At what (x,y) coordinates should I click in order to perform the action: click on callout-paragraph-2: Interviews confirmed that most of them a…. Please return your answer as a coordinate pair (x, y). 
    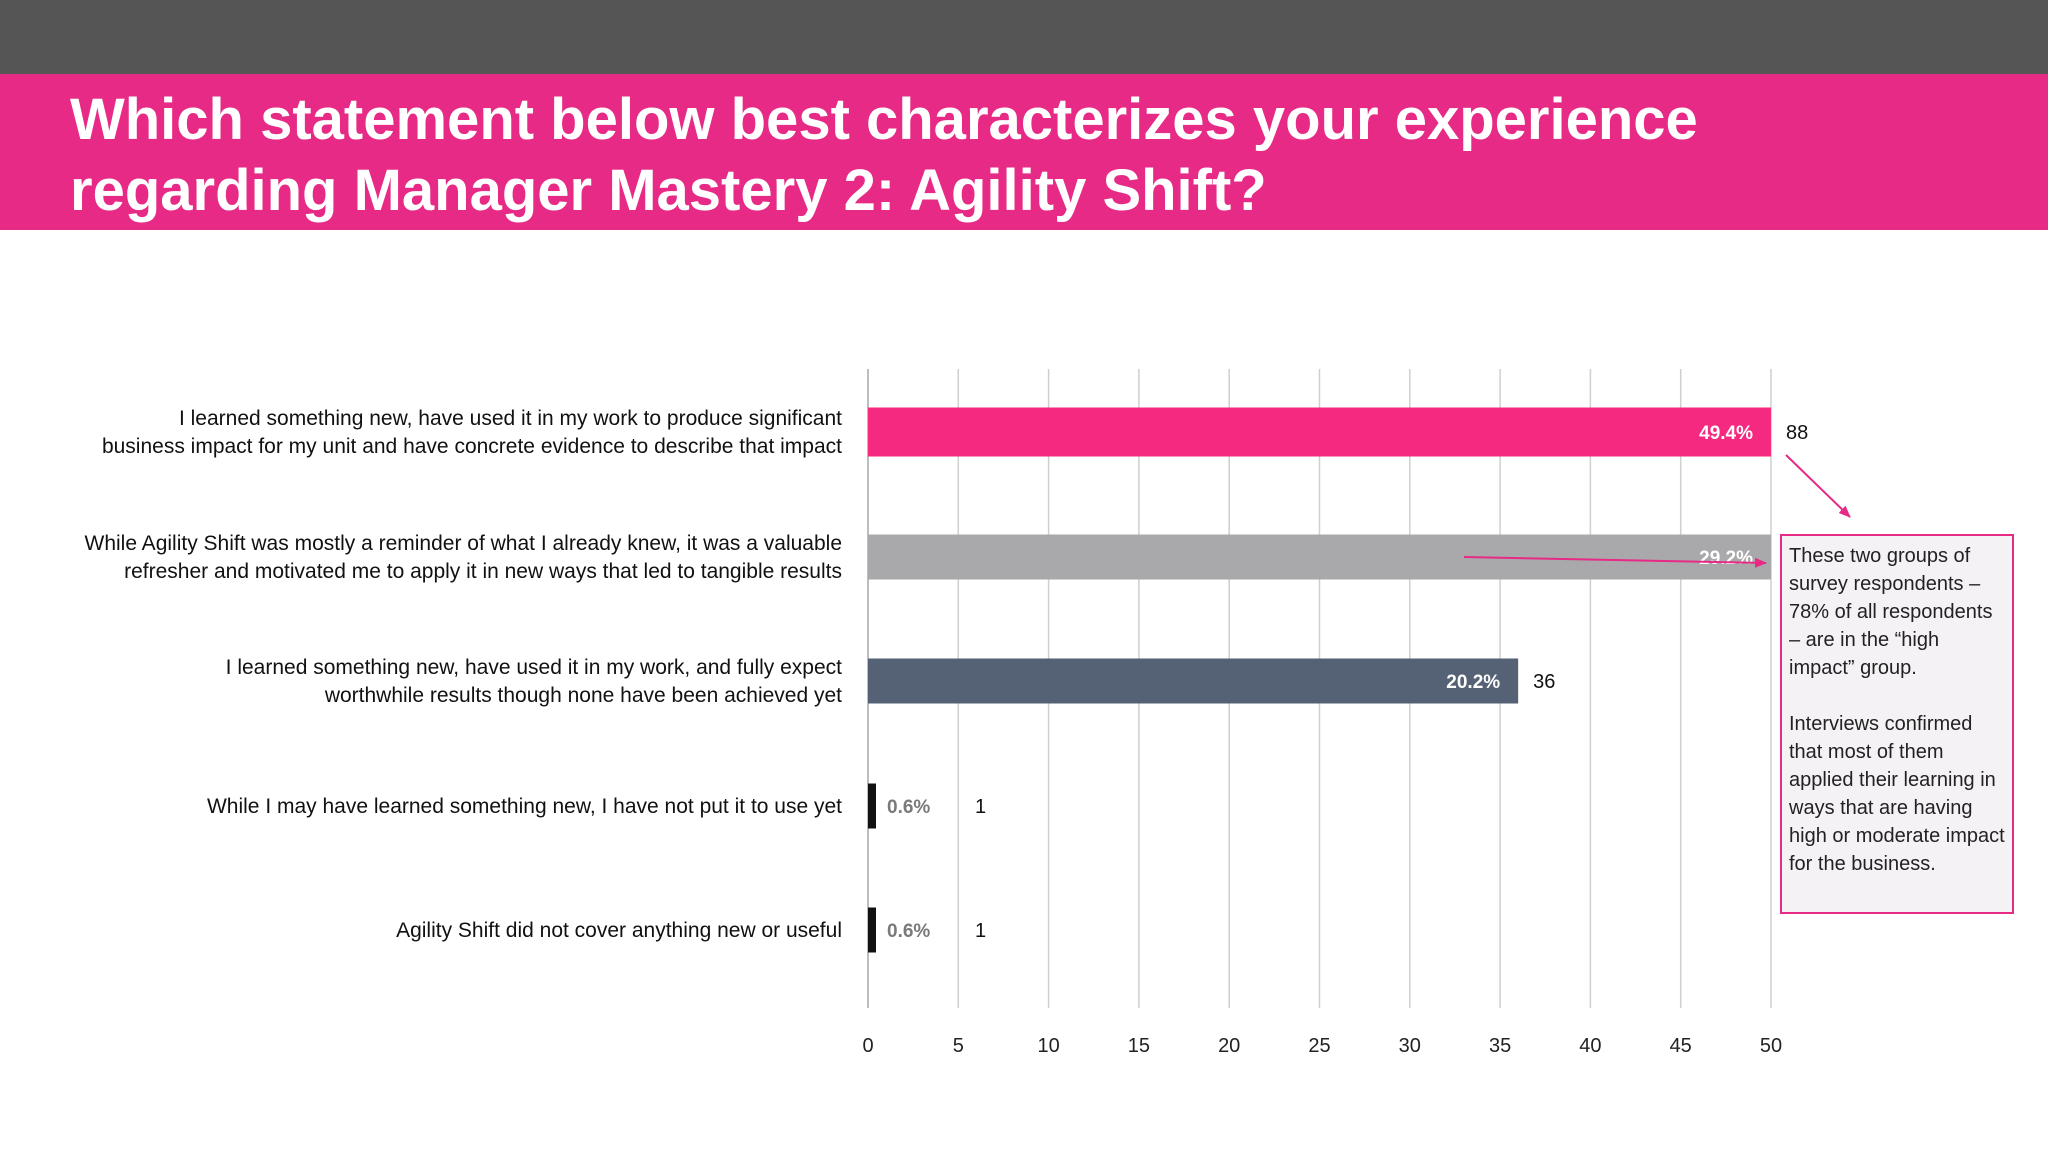
    Looking at the image, I should click on (1897, 794).